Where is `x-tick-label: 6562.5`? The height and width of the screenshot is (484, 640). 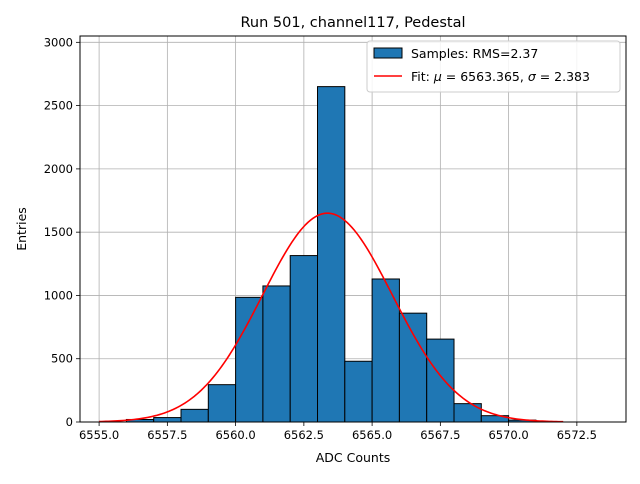 x-tick-label: 6562.5 is located at coordinates (304, 435).